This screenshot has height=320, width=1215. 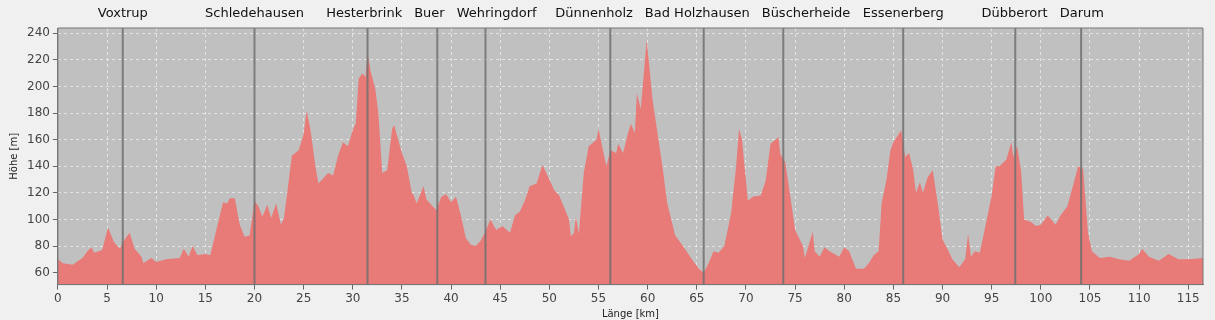 I want to click on x-tick-label: 110, so click(x=1139, y=297).